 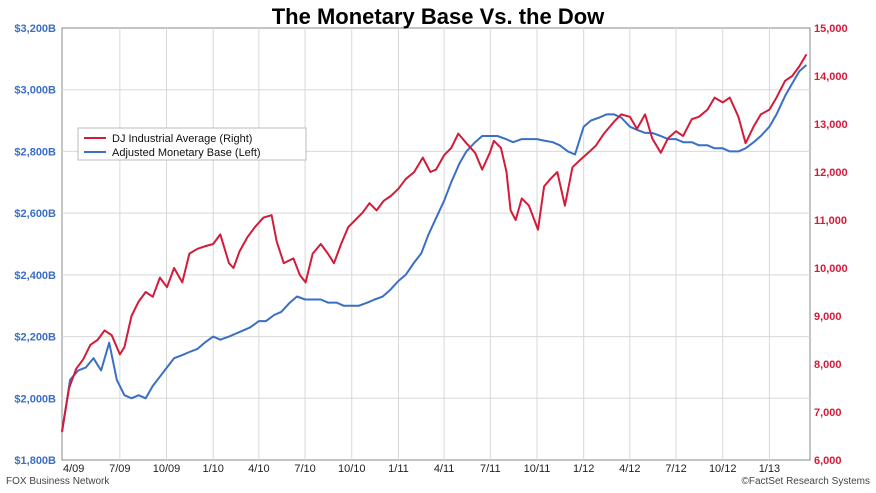 I want to click on right-tick-label: 14,000, so click(x=831, y=77).